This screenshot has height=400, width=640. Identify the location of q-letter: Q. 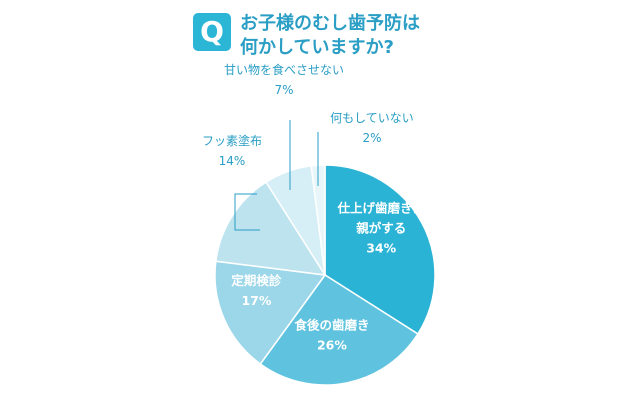
(212, 31).